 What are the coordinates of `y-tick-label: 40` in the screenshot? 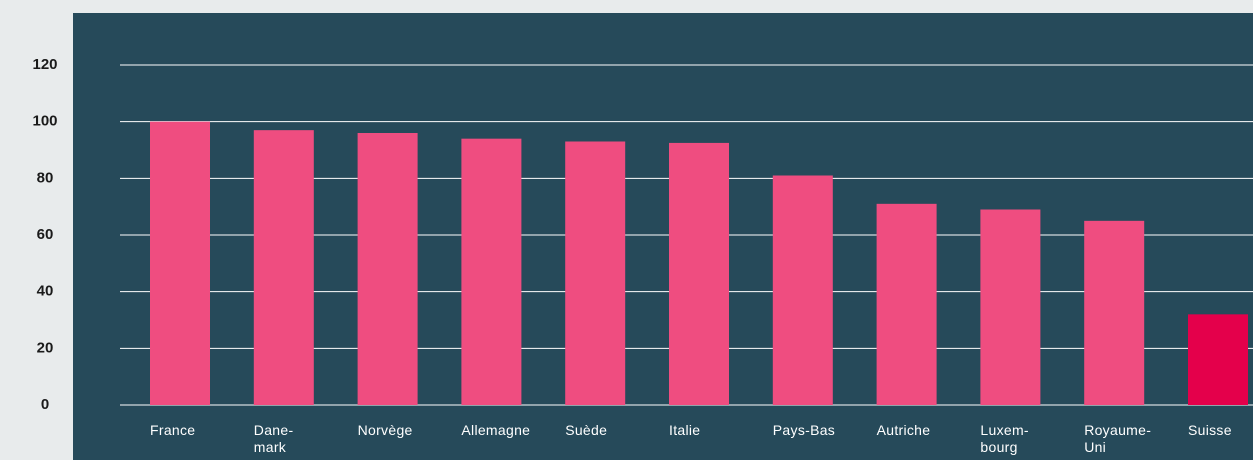 It's located at (45, 291).